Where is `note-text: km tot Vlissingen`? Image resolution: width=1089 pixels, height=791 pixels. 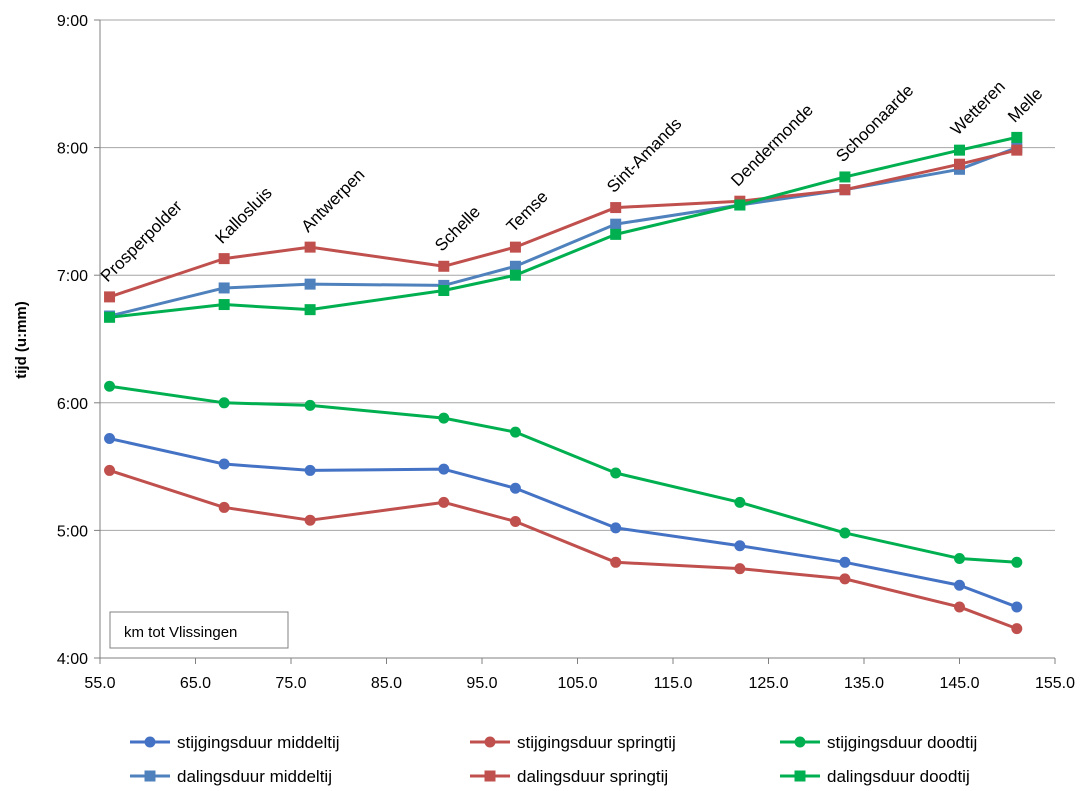
note-text: km tot Vlissingen is located at coordinates (180, 632).